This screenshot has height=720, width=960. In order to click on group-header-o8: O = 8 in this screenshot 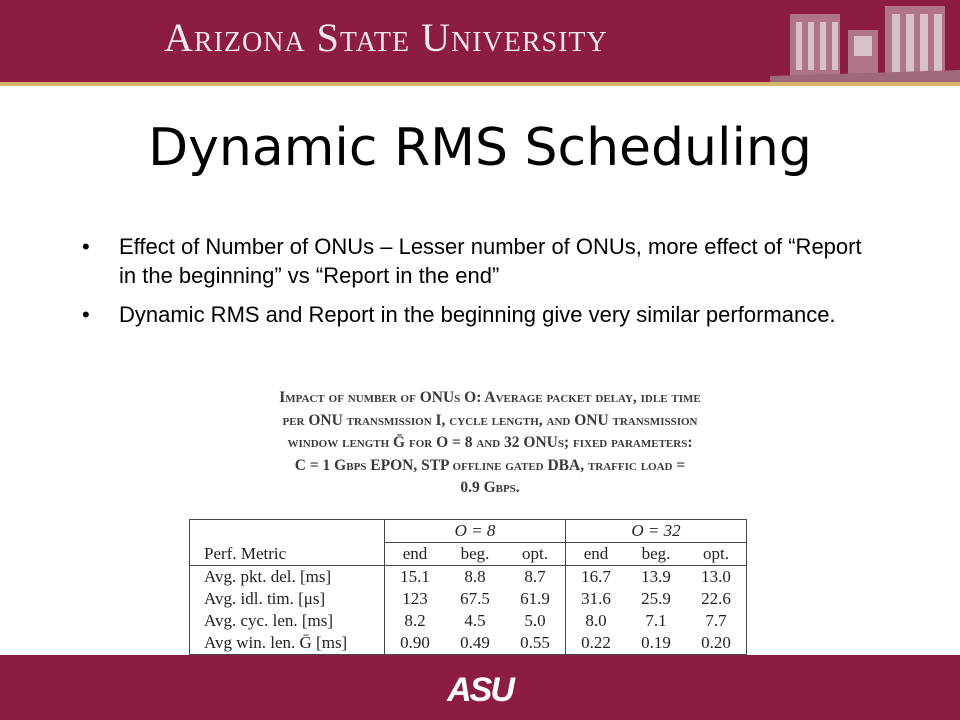, I will do `click(475, 531)`.